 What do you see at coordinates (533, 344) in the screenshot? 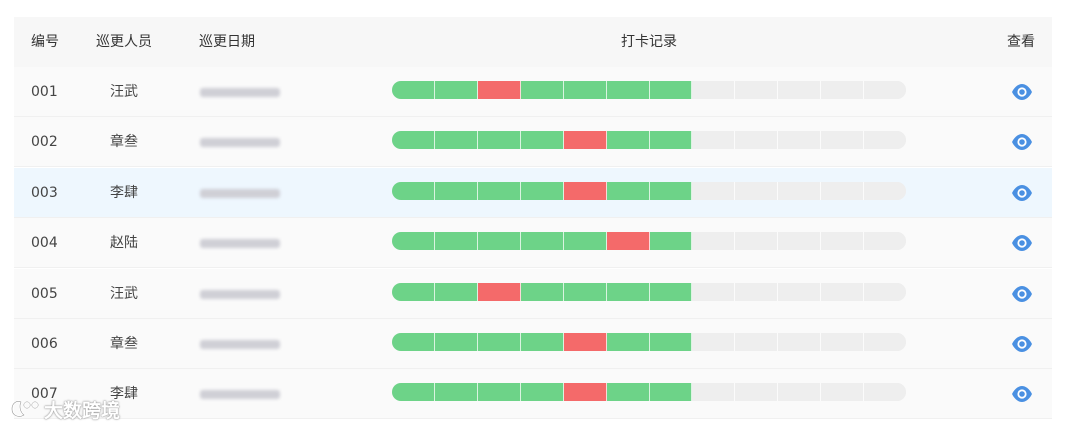
I see `table-row: 006 章叁` at bounding box center [533, 344].